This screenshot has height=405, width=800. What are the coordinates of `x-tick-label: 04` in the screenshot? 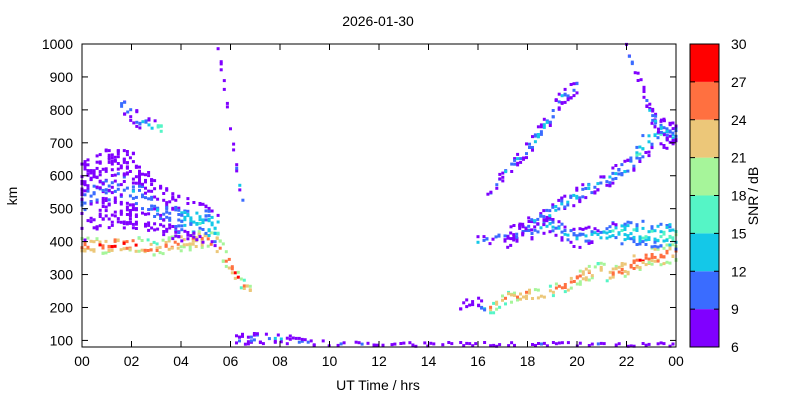 It's located at (181, 361).